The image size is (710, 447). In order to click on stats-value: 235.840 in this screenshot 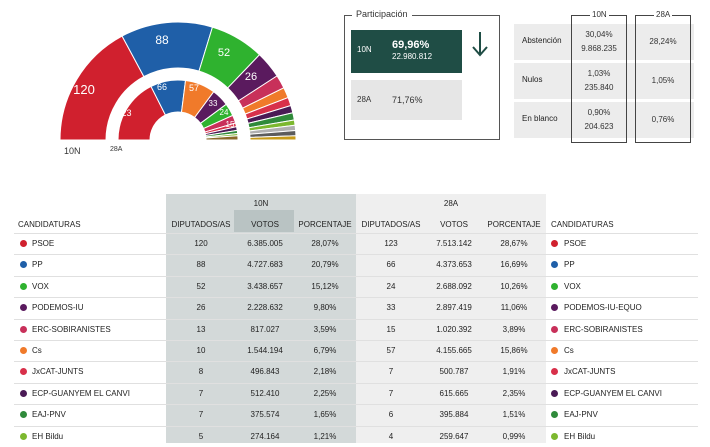, I will do `click(599, 87)`.